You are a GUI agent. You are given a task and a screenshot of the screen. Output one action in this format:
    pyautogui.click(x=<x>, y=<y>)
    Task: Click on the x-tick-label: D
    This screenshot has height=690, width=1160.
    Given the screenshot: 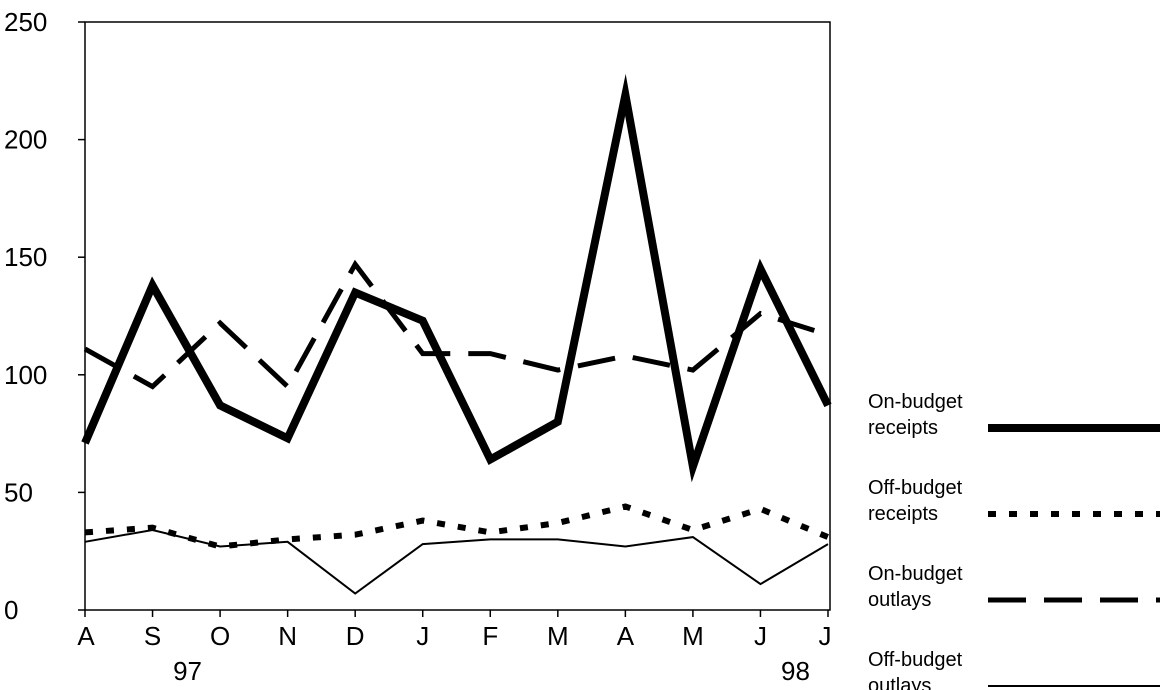 What is the action you would take?
    pyautogui.click(x=355, y=636)
    